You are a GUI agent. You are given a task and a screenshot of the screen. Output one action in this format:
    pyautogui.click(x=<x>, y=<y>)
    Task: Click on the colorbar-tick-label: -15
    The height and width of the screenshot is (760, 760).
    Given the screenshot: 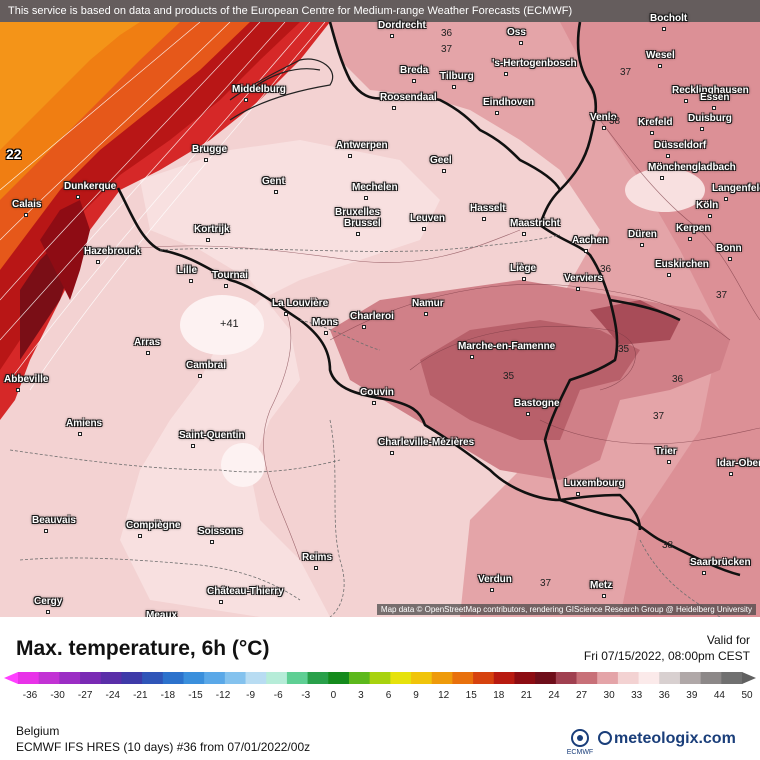 What is the action you would take?
    pyautogui.click(x=195, y=695)
    